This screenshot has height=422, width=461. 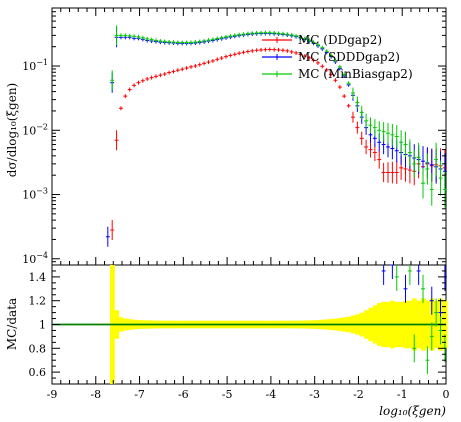 What do you see at coordinates (38, 301) in the screenshot?
I see `ratio-y-tick-label: 1.2` at bounding box center [38, 301].